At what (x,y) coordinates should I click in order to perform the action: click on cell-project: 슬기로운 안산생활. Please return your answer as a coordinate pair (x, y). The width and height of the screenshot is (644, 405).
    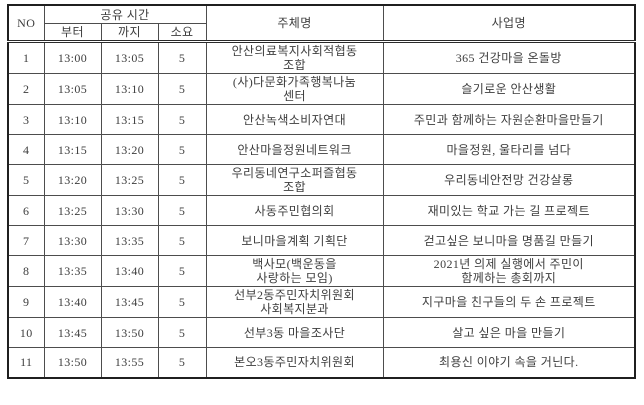
    Looking at the image, I should click on (509, 89).